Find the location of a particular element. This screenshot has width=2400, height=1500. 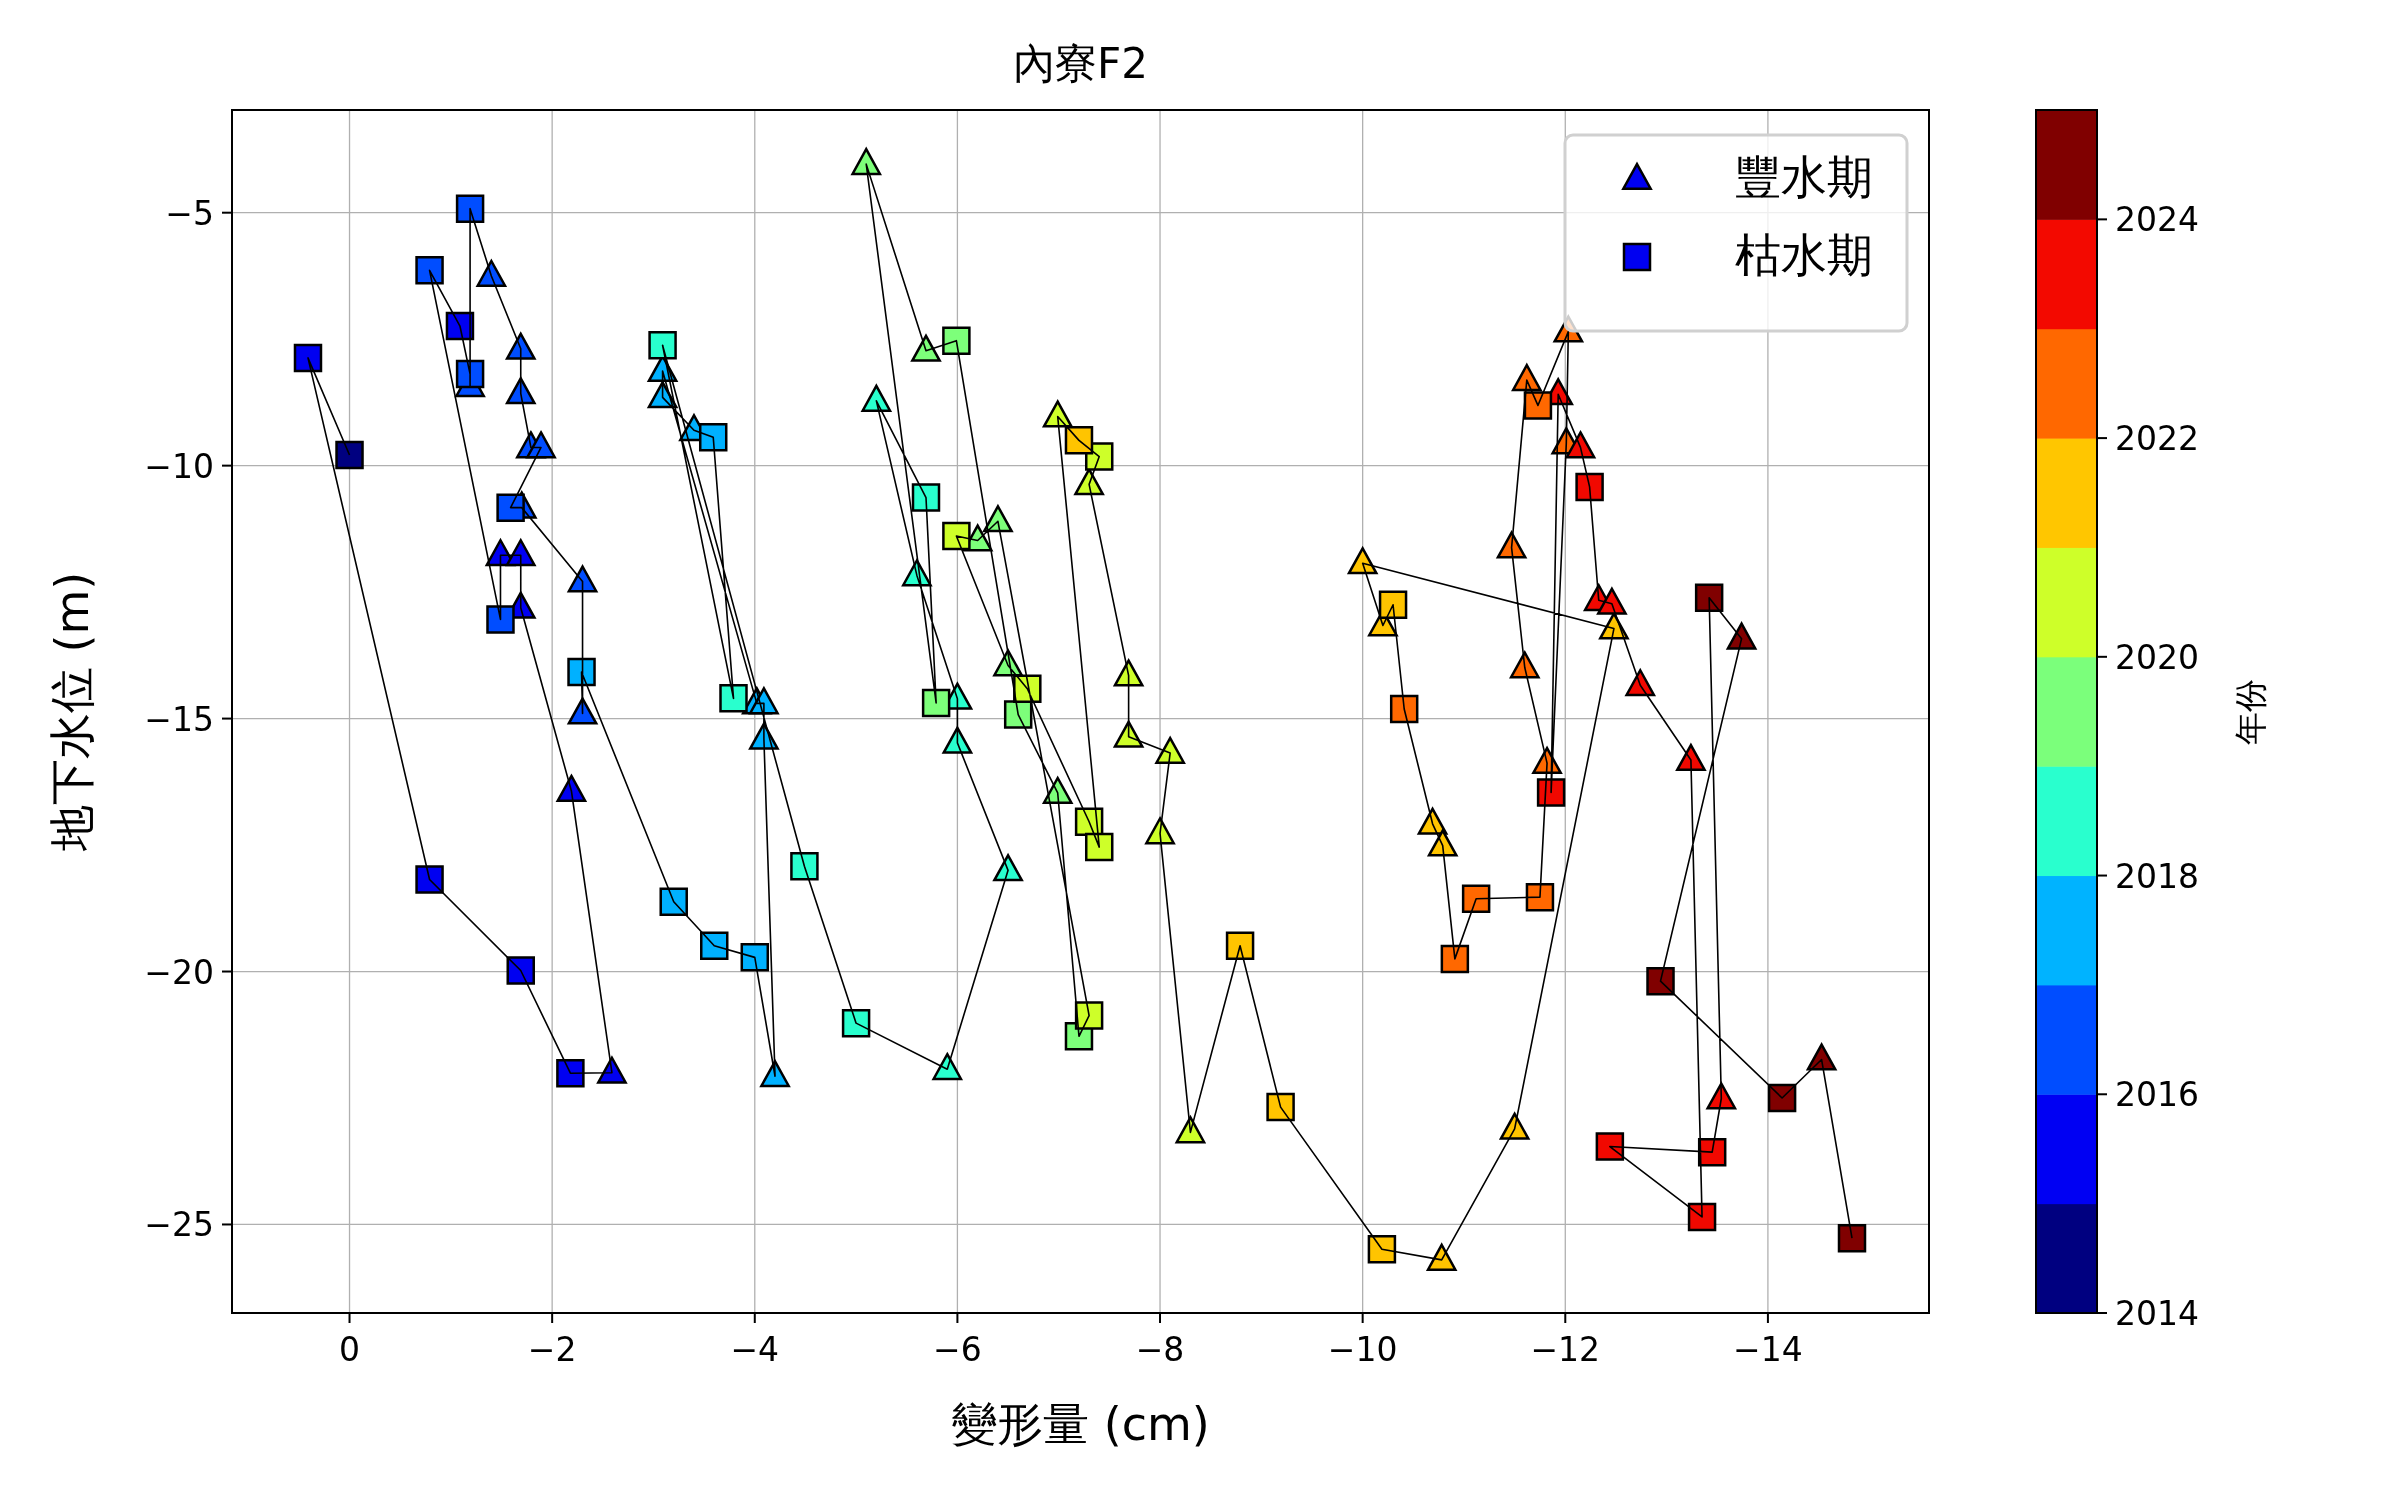

x-axis-title: 變形量 (cm) is located at coordinates (1080, 1424).